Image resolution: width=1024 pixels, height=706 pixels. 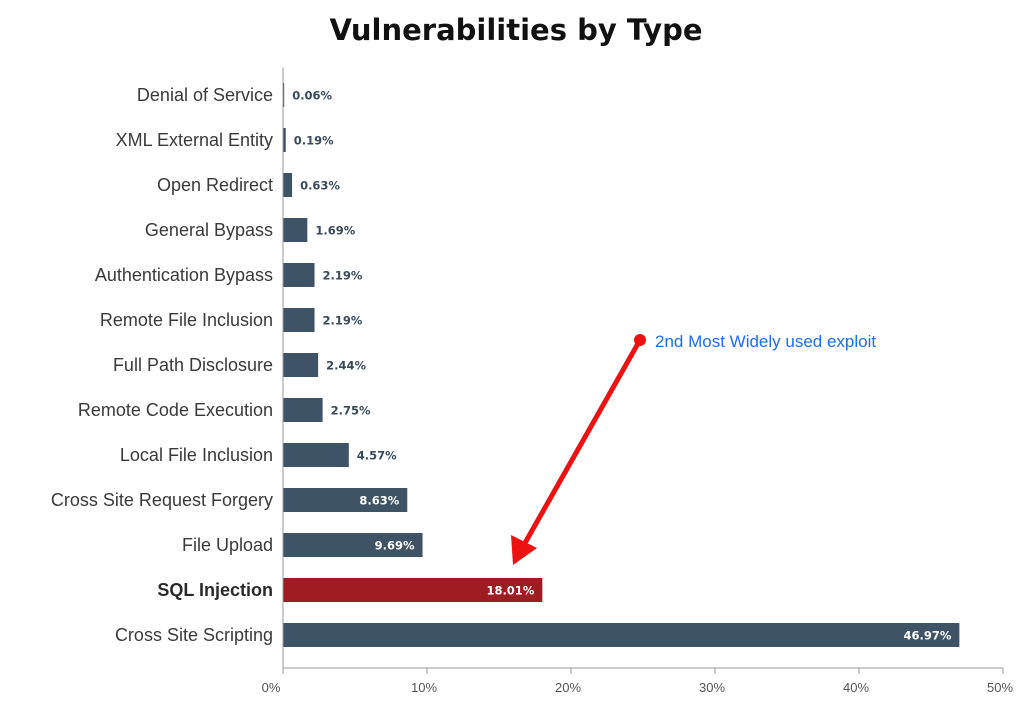 What do you see at coordinates (215, 590) in the screenshot?
I see `category-label: SQL Injection` at bounding box center [215, 590].